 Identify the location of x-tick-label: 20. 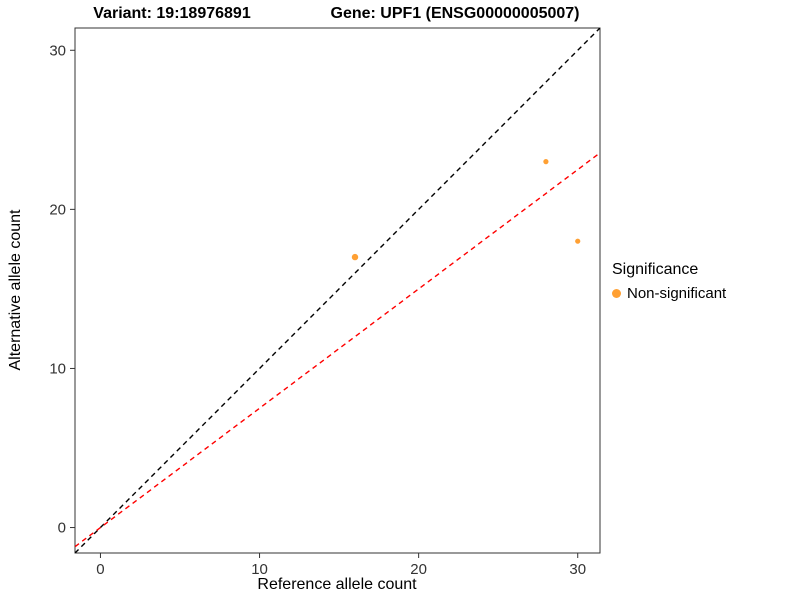
(418, 569).